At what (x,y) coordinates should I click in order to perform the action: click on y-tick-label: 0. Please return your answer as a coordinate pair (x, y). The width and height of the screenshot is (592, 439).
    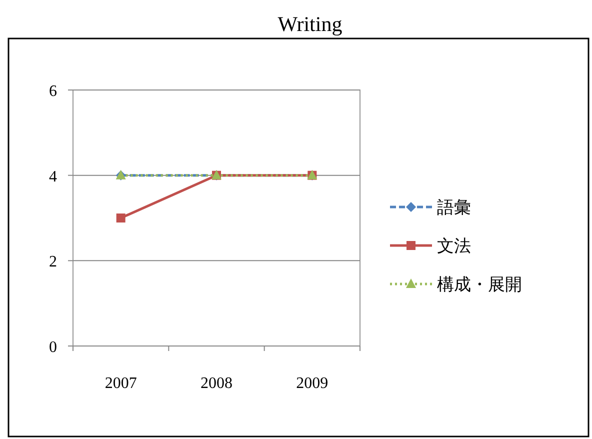
    Looking at the image, I should click on (53, 347).